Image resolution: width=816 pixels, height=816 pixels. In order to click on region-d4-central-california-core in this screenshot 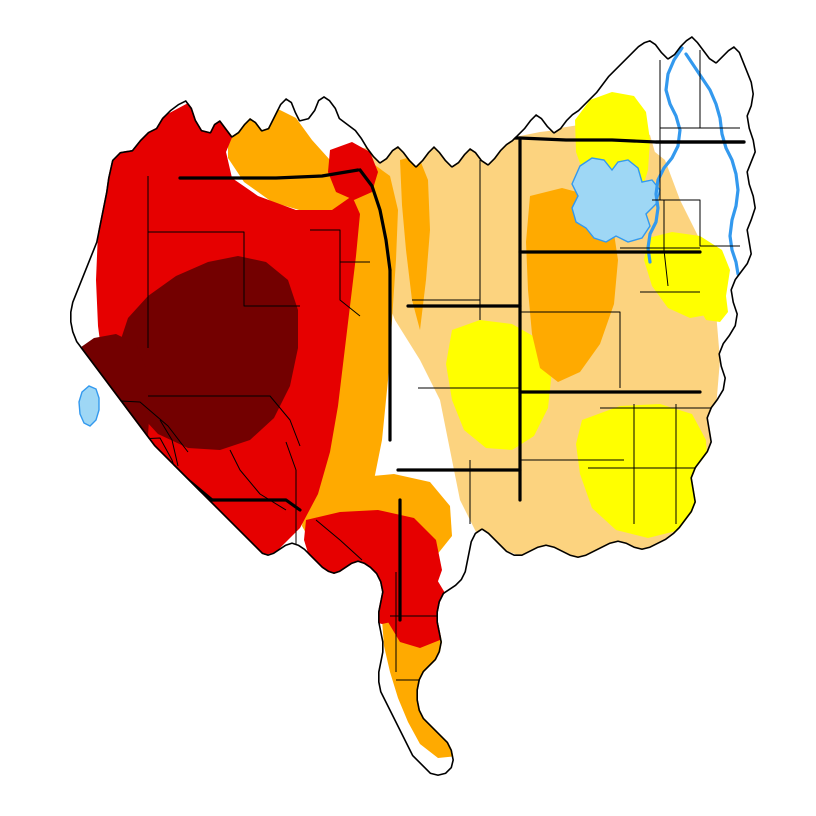, I will do `click(209, 353)`.